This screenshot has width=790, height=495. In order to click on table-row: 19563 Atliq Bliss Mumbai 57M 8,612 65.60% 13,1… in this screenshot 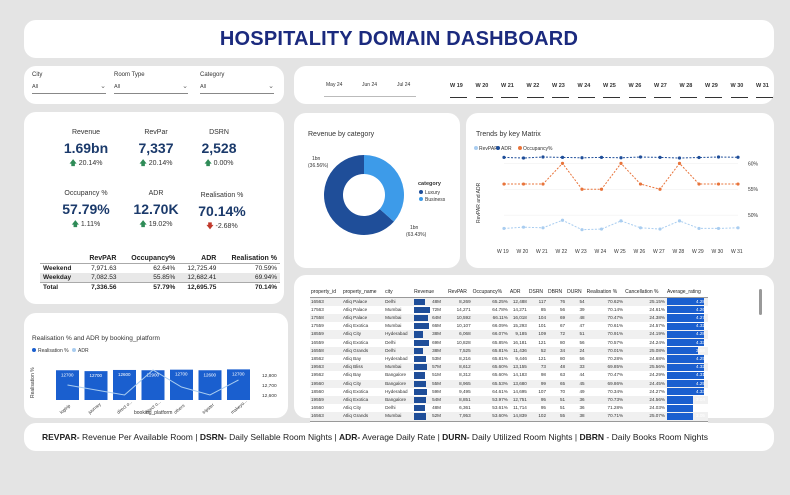, I will do `click(509, 367)`.